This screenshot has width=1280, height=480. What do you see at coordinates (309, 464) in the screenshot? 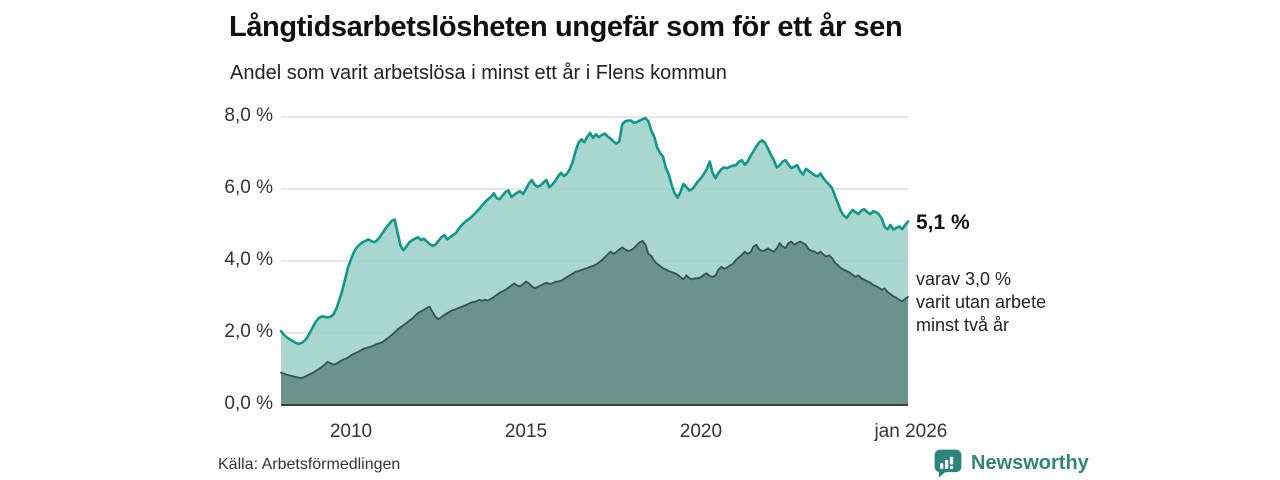
I see `source-note: Källa: Arbetsförmedlingen` at bounding box center [309, 464].